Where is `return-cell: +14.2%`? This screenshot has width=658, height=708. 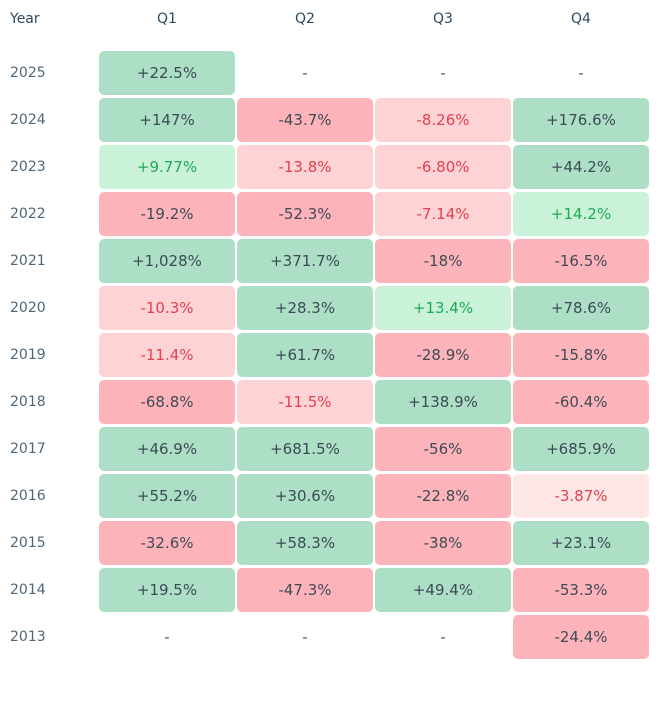 return-cell: +14.2% is located at coordinates (581, 214).